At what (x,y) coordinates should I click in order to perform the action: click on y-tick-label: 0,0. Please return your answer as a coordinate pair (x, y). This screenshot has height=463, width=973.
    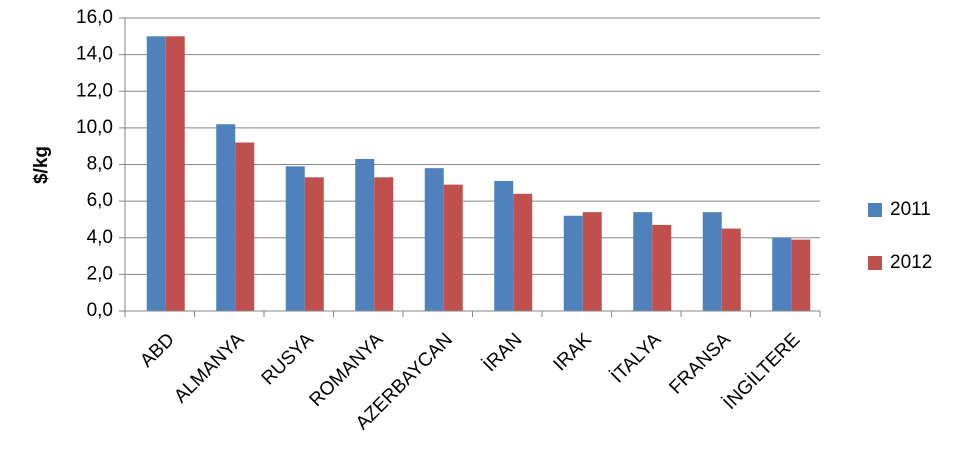
    Looking at the image, I should click on (100, 310).